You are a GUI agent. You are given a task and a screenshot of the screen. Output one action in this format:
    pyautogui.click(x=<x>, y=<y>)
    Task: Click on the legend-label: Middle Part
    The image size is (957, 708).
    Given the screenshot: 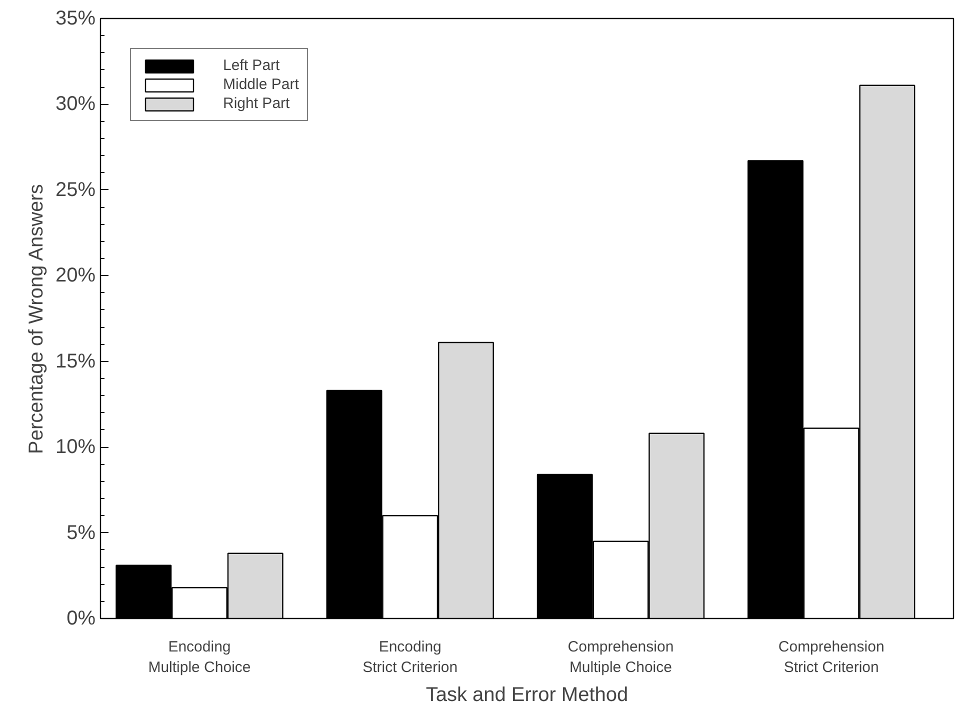 What is the action you would take?
    pyautogui.click(x=261, y=84)
    